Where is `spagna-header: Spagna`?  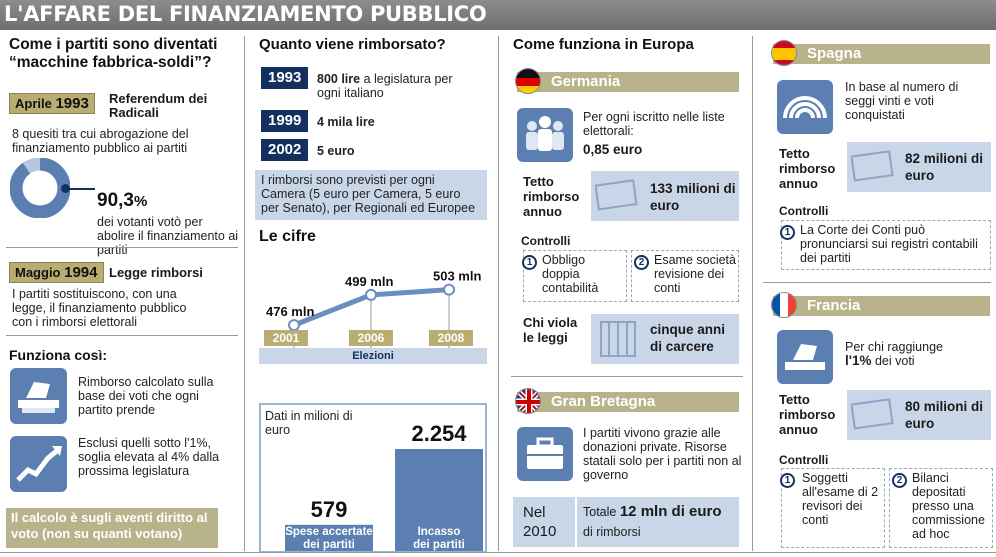
spagna-header: Spagna is located at coordinates (881, 54).